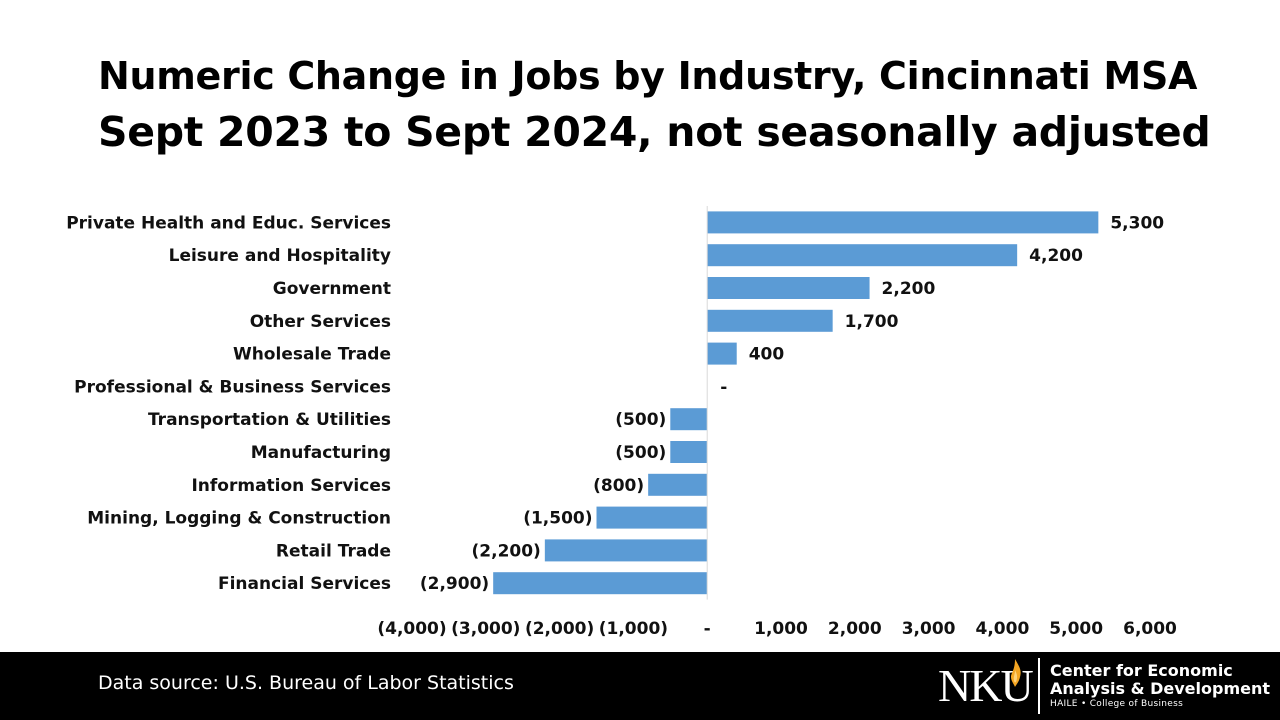  What do you see at coordinates (557, 519) in the screenshot?
I see `data-label: (1,500)` at bounding box center [557, 519].